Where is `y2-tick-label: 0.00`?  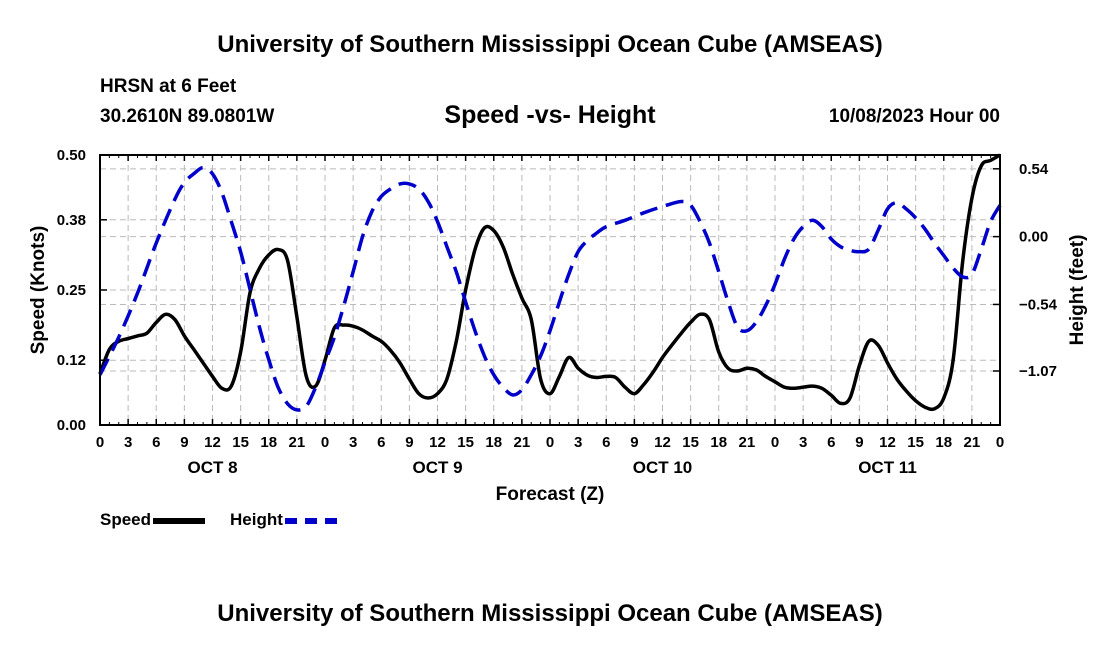 y2-tick-label: 0.00 is located at coordinates (1033, 237).